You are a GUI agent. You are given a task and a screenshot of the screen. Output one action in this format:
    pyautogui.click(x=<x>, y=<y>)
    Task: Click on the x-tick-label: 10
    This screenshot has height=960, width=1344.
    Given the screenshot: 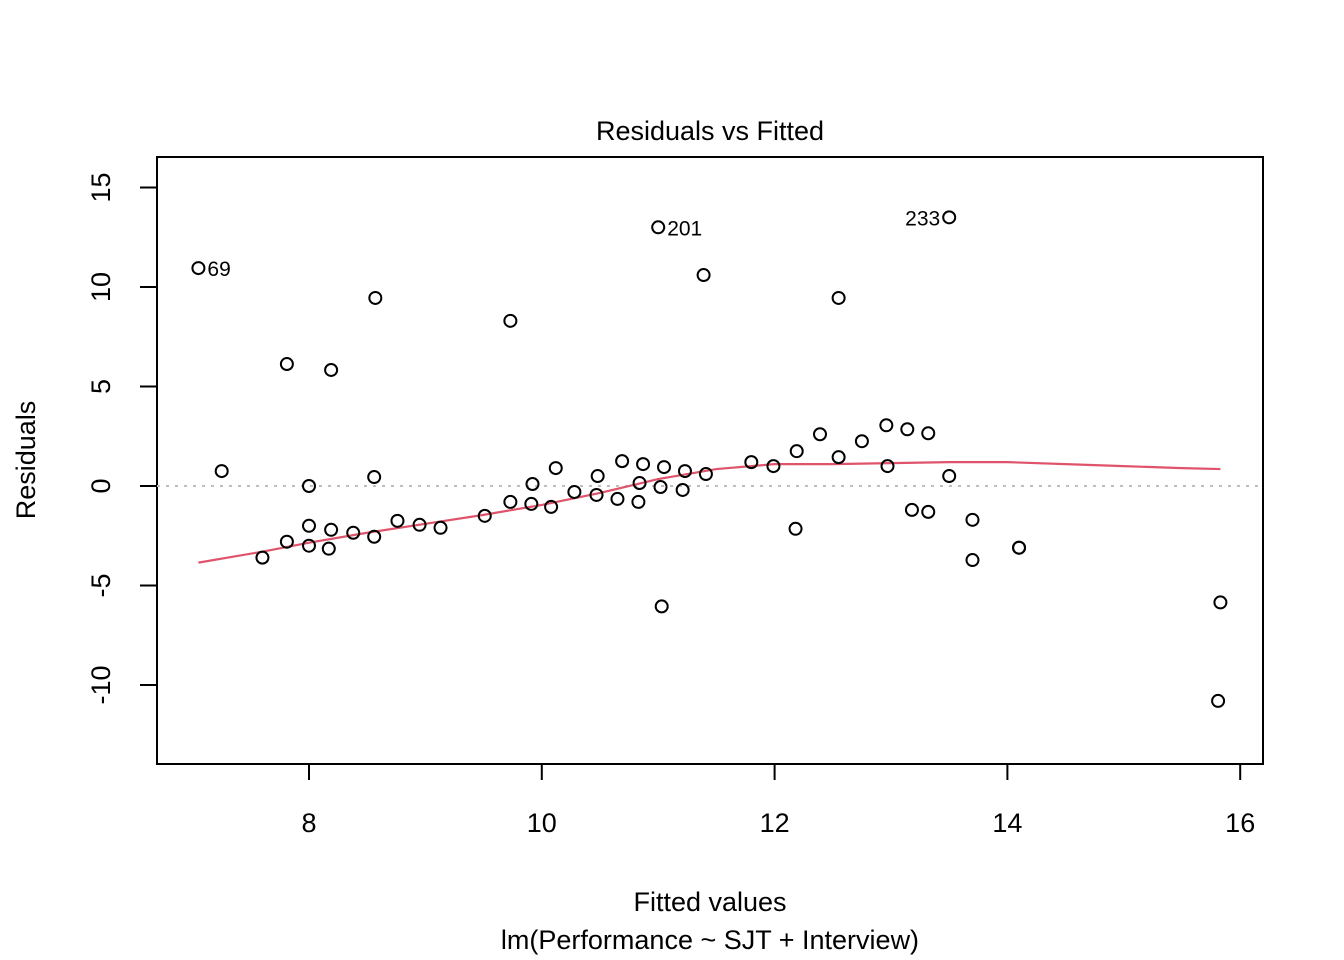 What is the action you would take?
    pyautogui.click(x=542, y=823)
    